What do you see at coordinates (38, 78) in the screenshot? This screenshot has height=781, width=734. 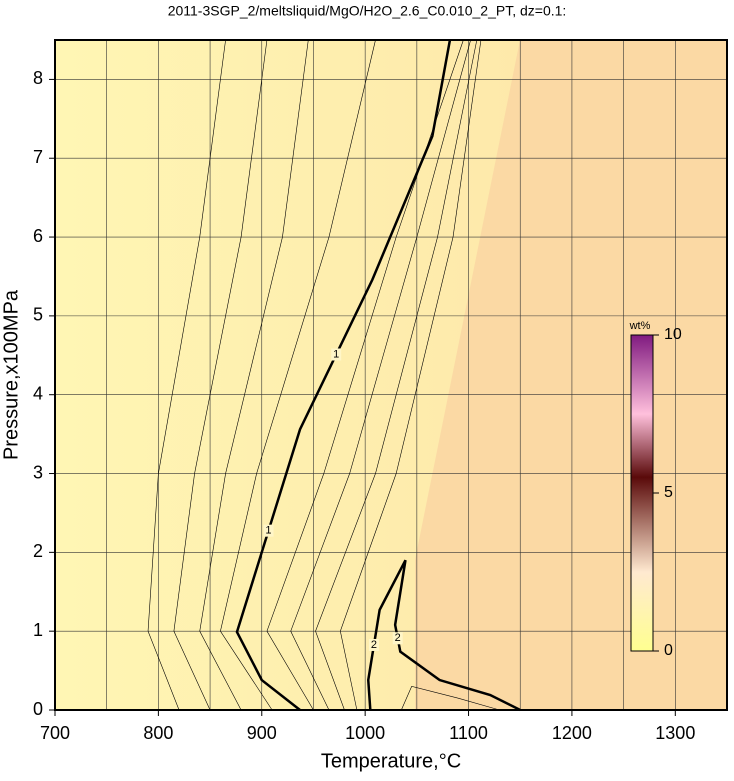 I see `y-tick-label: 8` at bounding box center [38, 78].